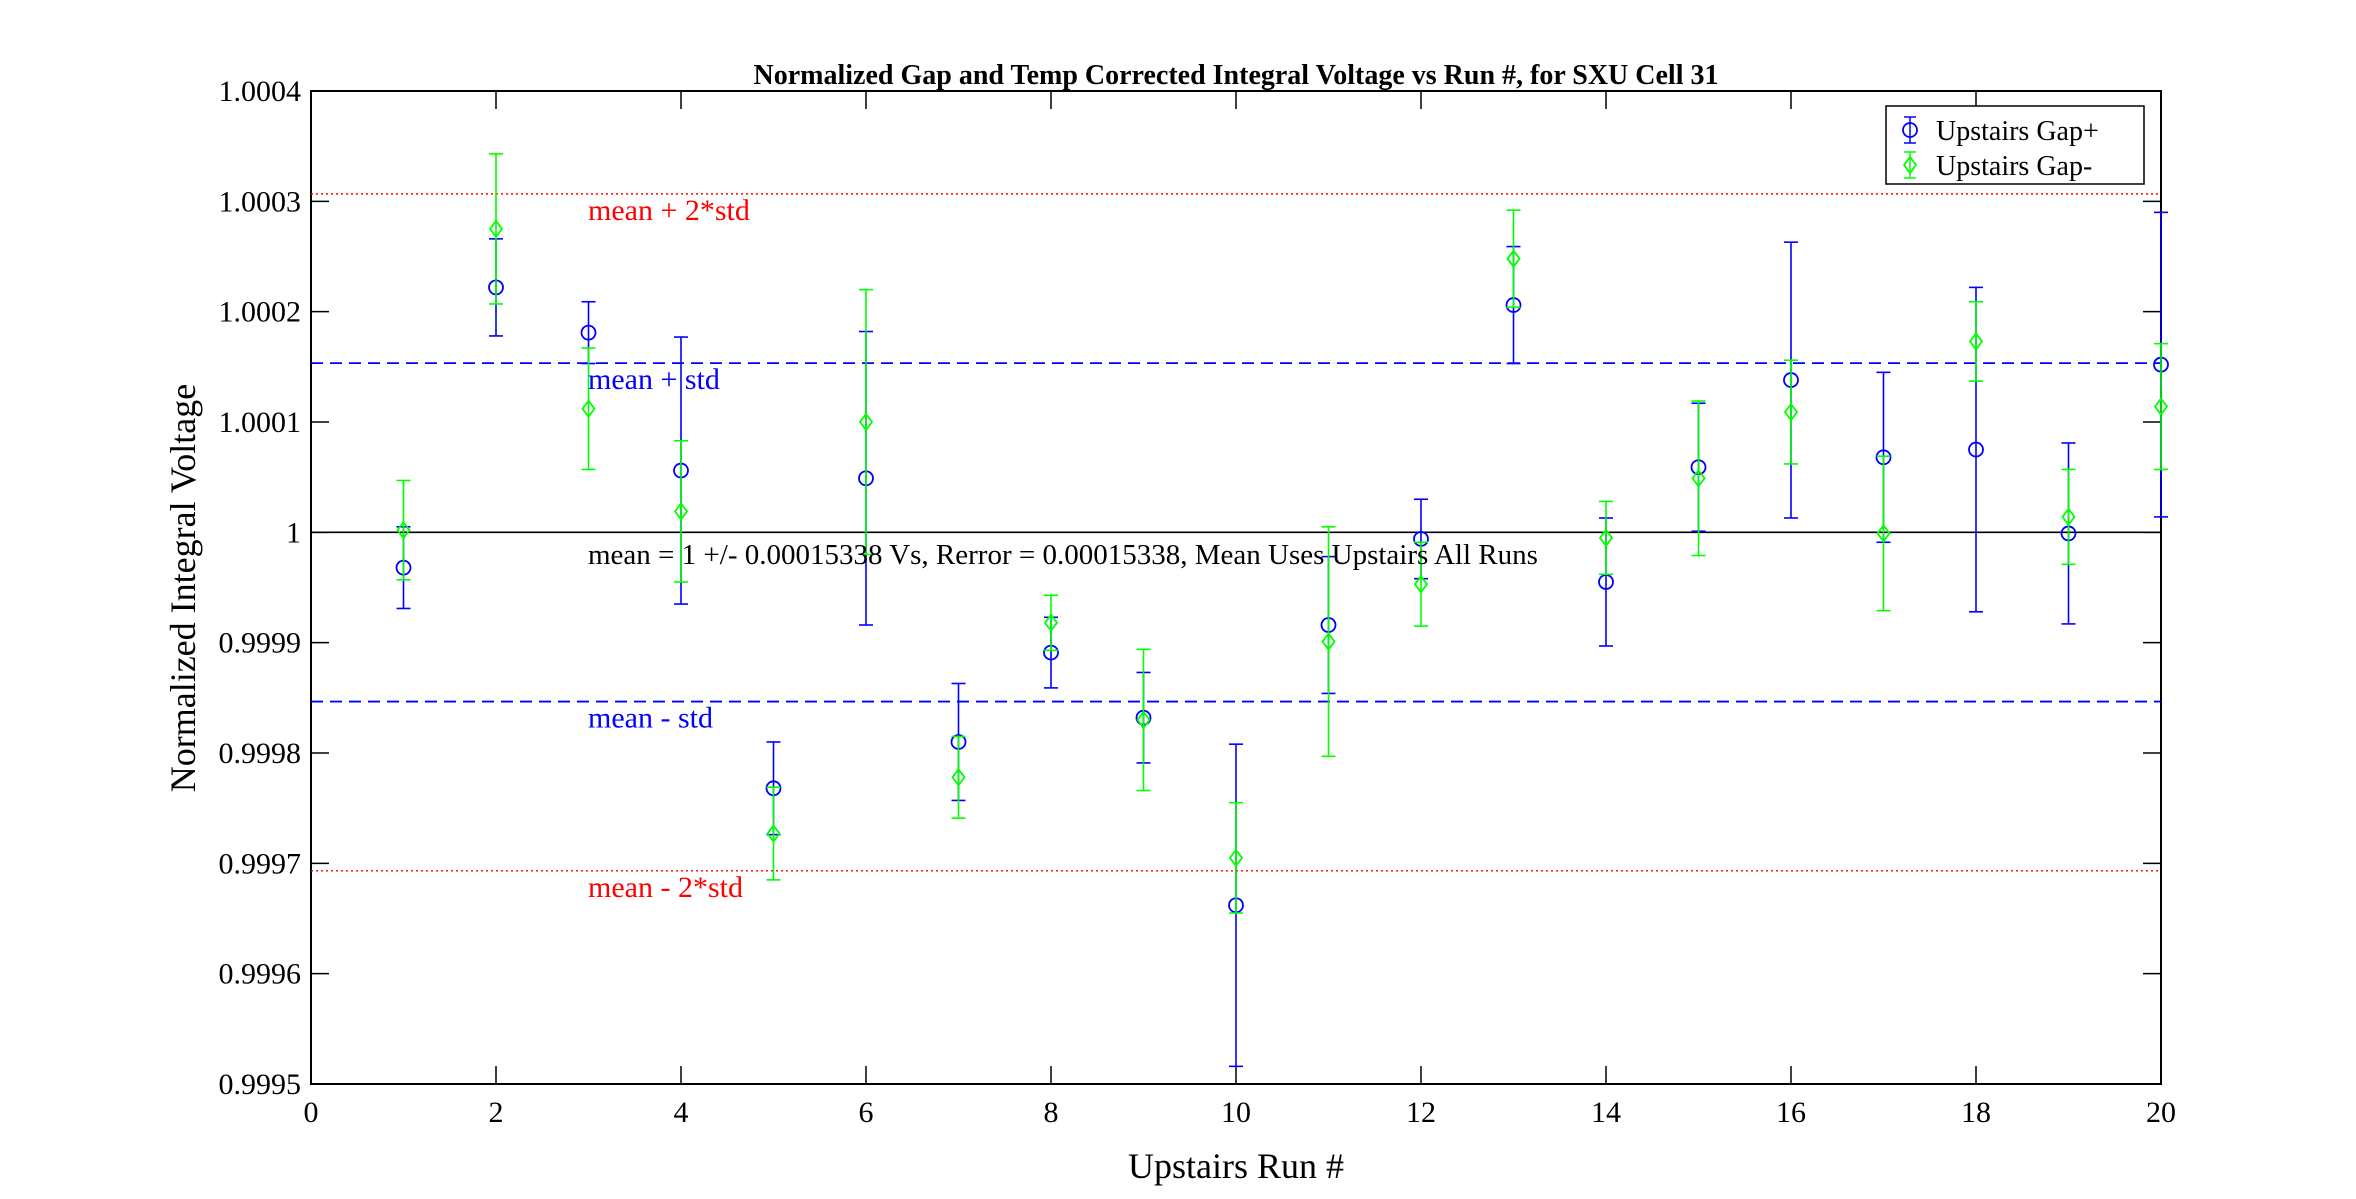  I want to click on x-tick-label: 20, so click(2161, 1112).